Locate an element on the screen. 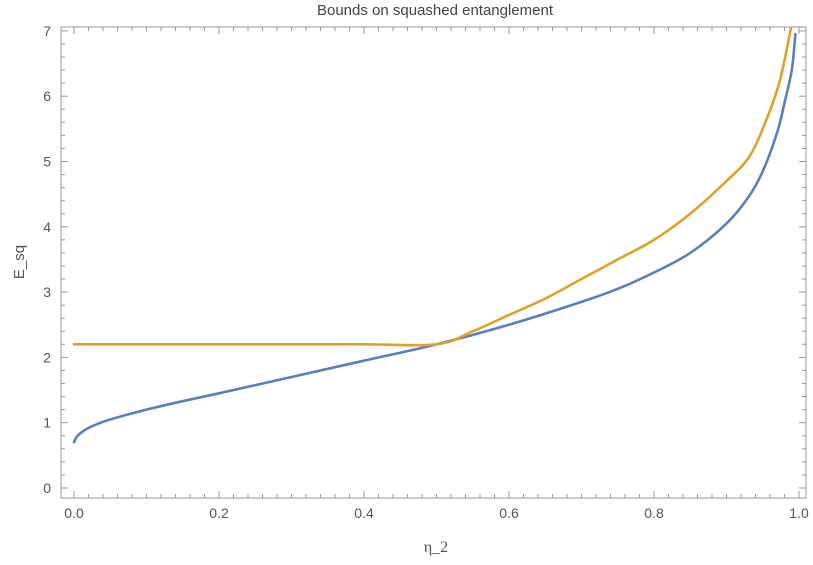 The image size is (813, 565). y-axis-label: E_sq is located at coordinates (19, 262).